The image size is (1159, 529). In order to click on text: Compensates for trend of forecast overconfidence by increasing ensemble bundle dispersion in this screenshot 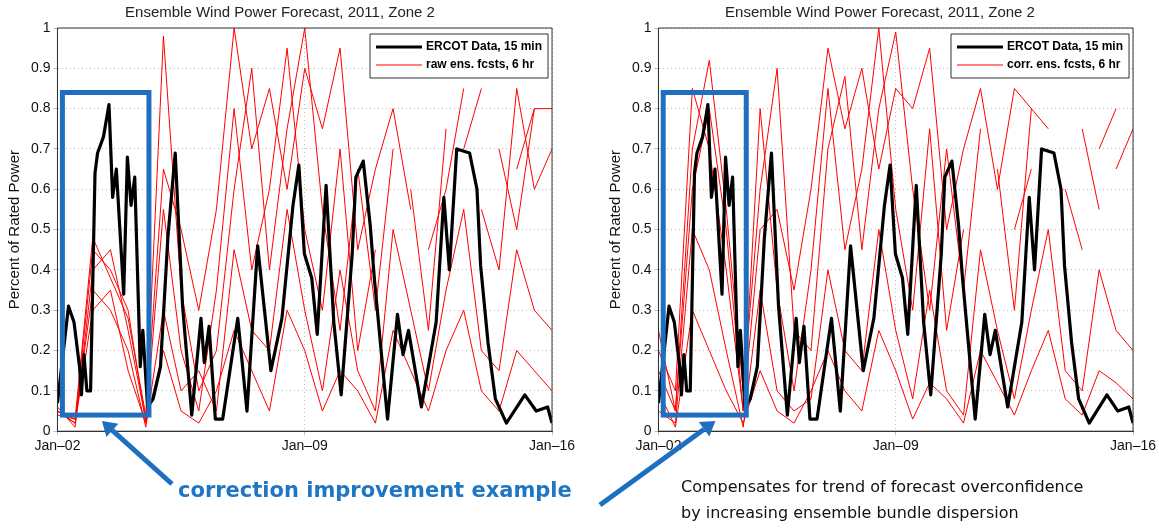, I will do `click(883, 500)`.